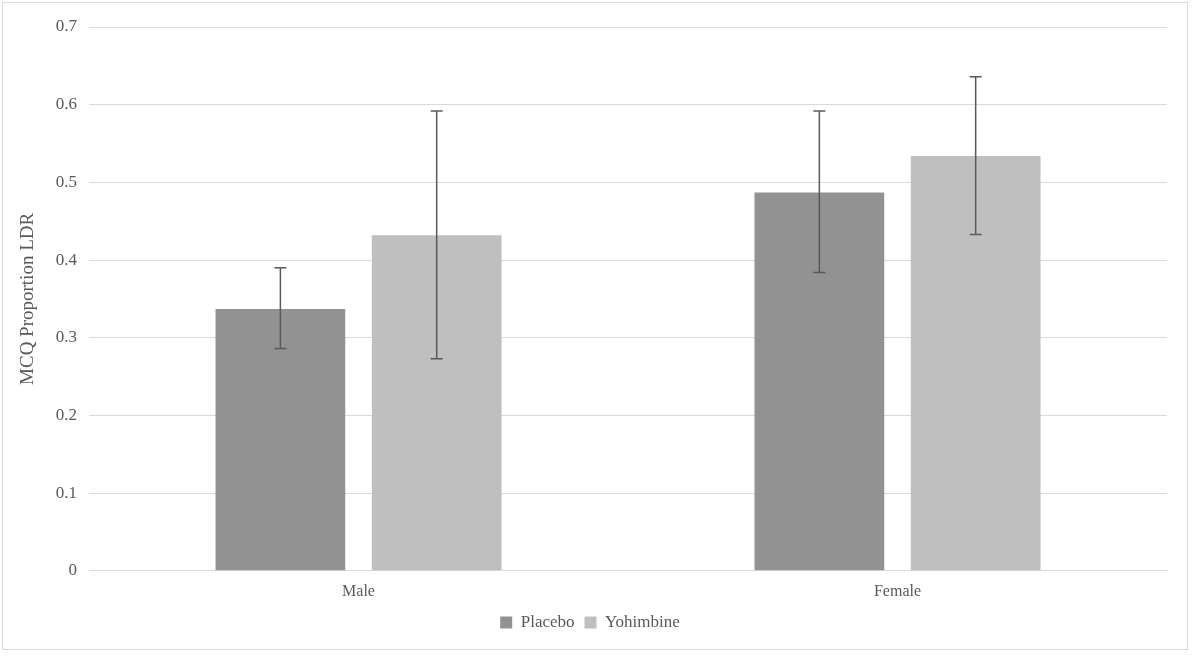  Describe the element at coordinates (66, 26) in the screenshot. I see `y-tick-label: 0.7` at that location.